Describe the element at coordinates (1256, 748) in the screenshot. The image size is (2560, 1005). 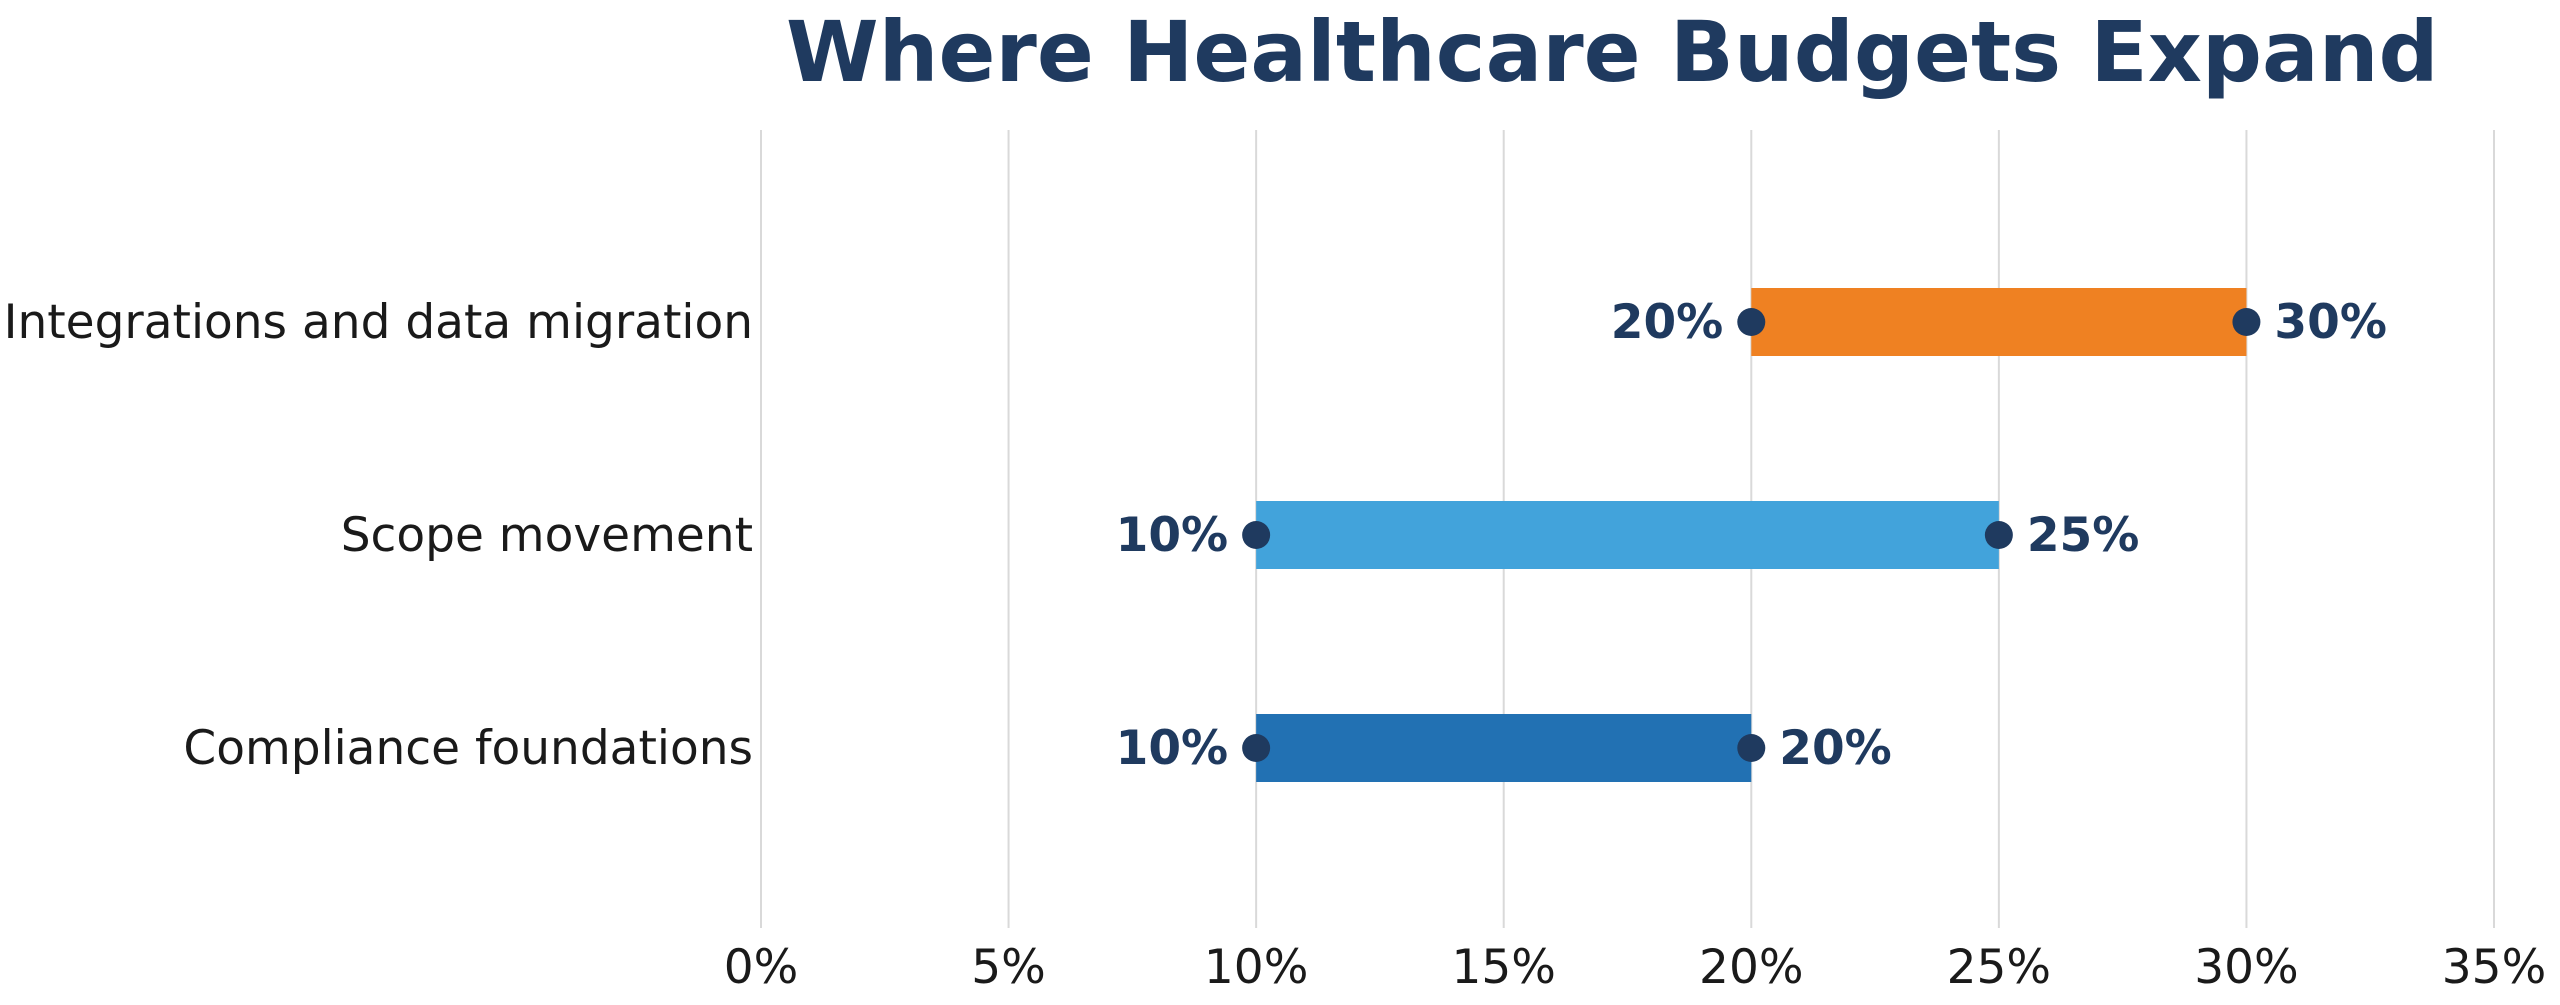
I see `range-start-point-compliance-foundations` at that location.